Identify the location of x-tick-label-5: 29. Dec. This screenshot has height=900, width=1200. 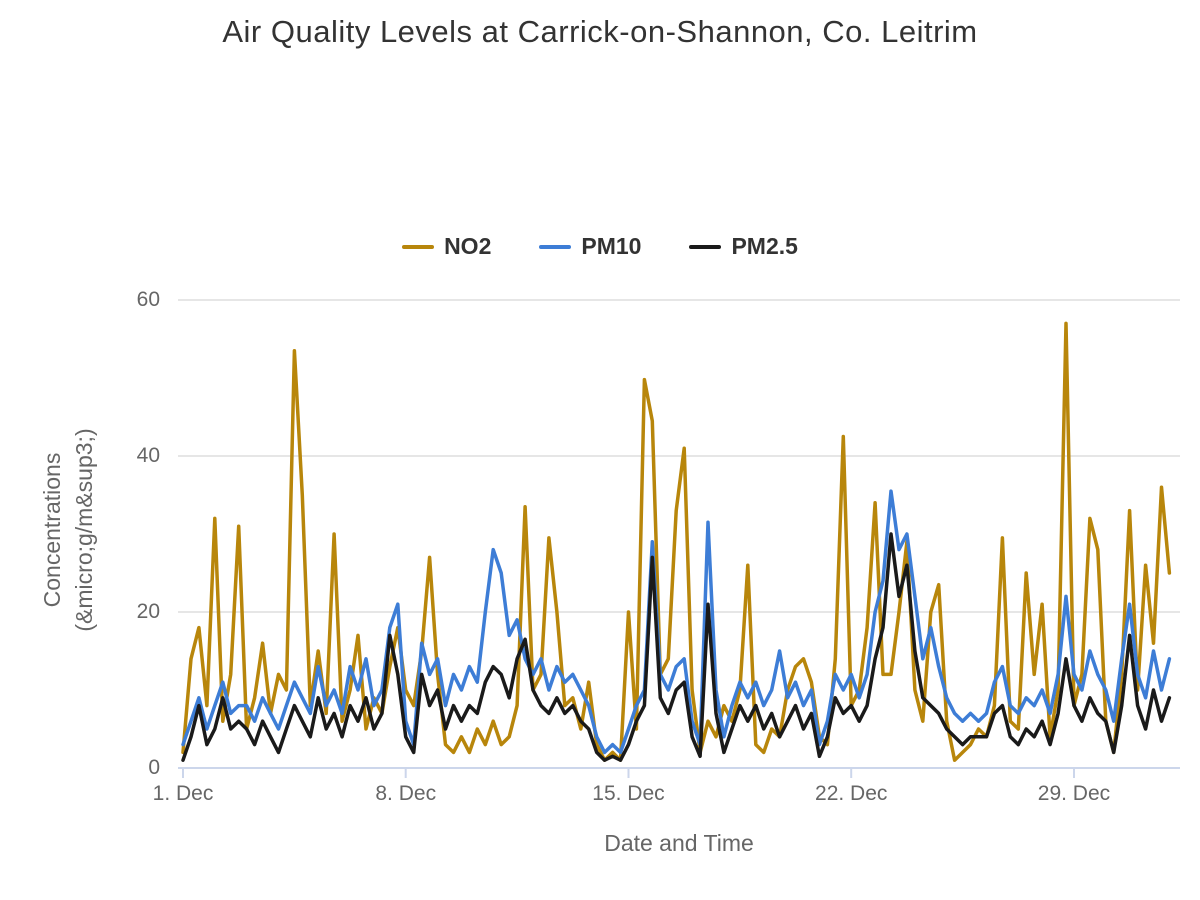
(1074, 793).